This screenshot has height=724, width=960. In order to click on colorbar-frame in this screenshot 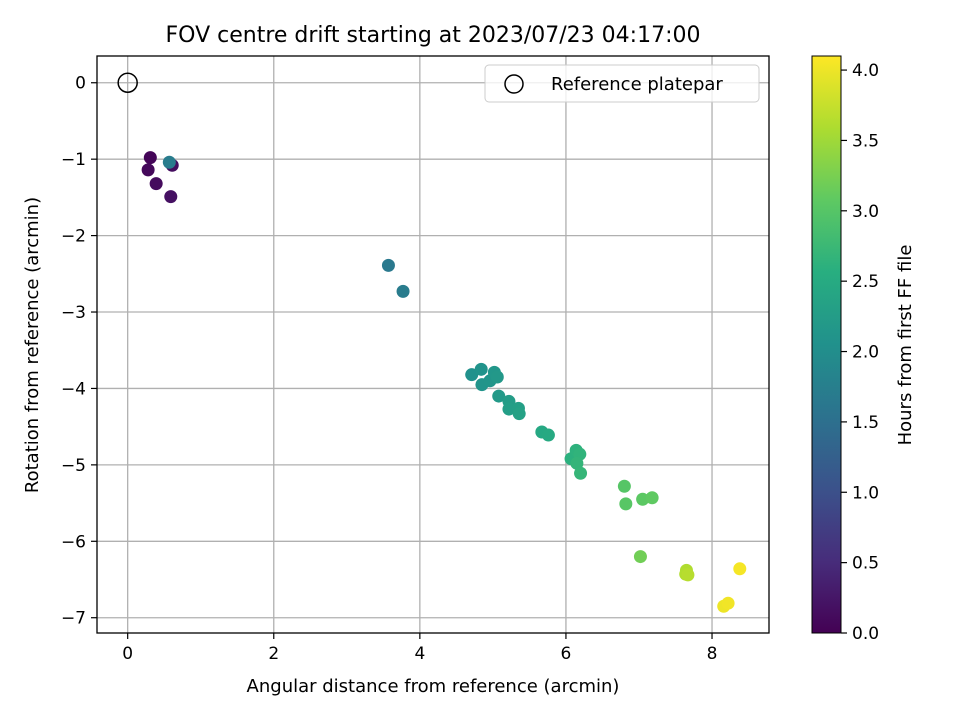, I will do `click(826, 344)`.